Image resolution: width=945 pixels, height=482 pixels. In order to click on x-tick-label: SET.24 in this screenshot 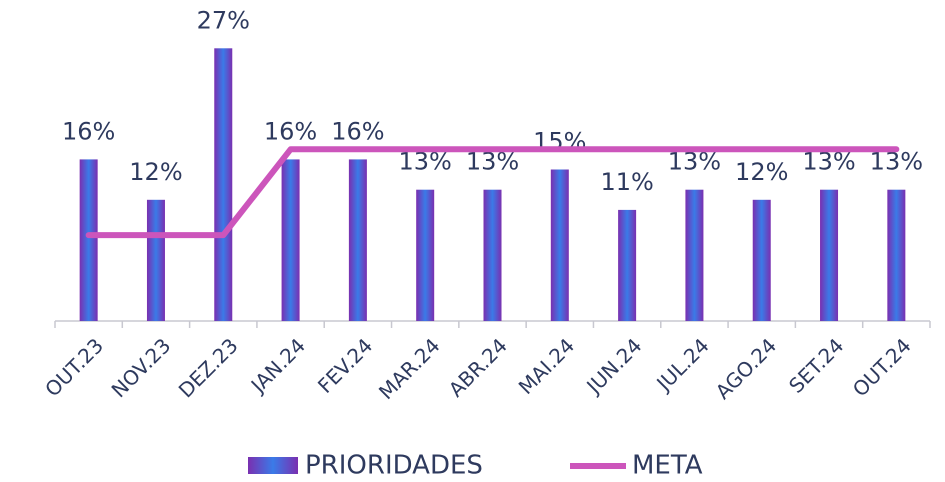, I will do `click(816, 365)`.